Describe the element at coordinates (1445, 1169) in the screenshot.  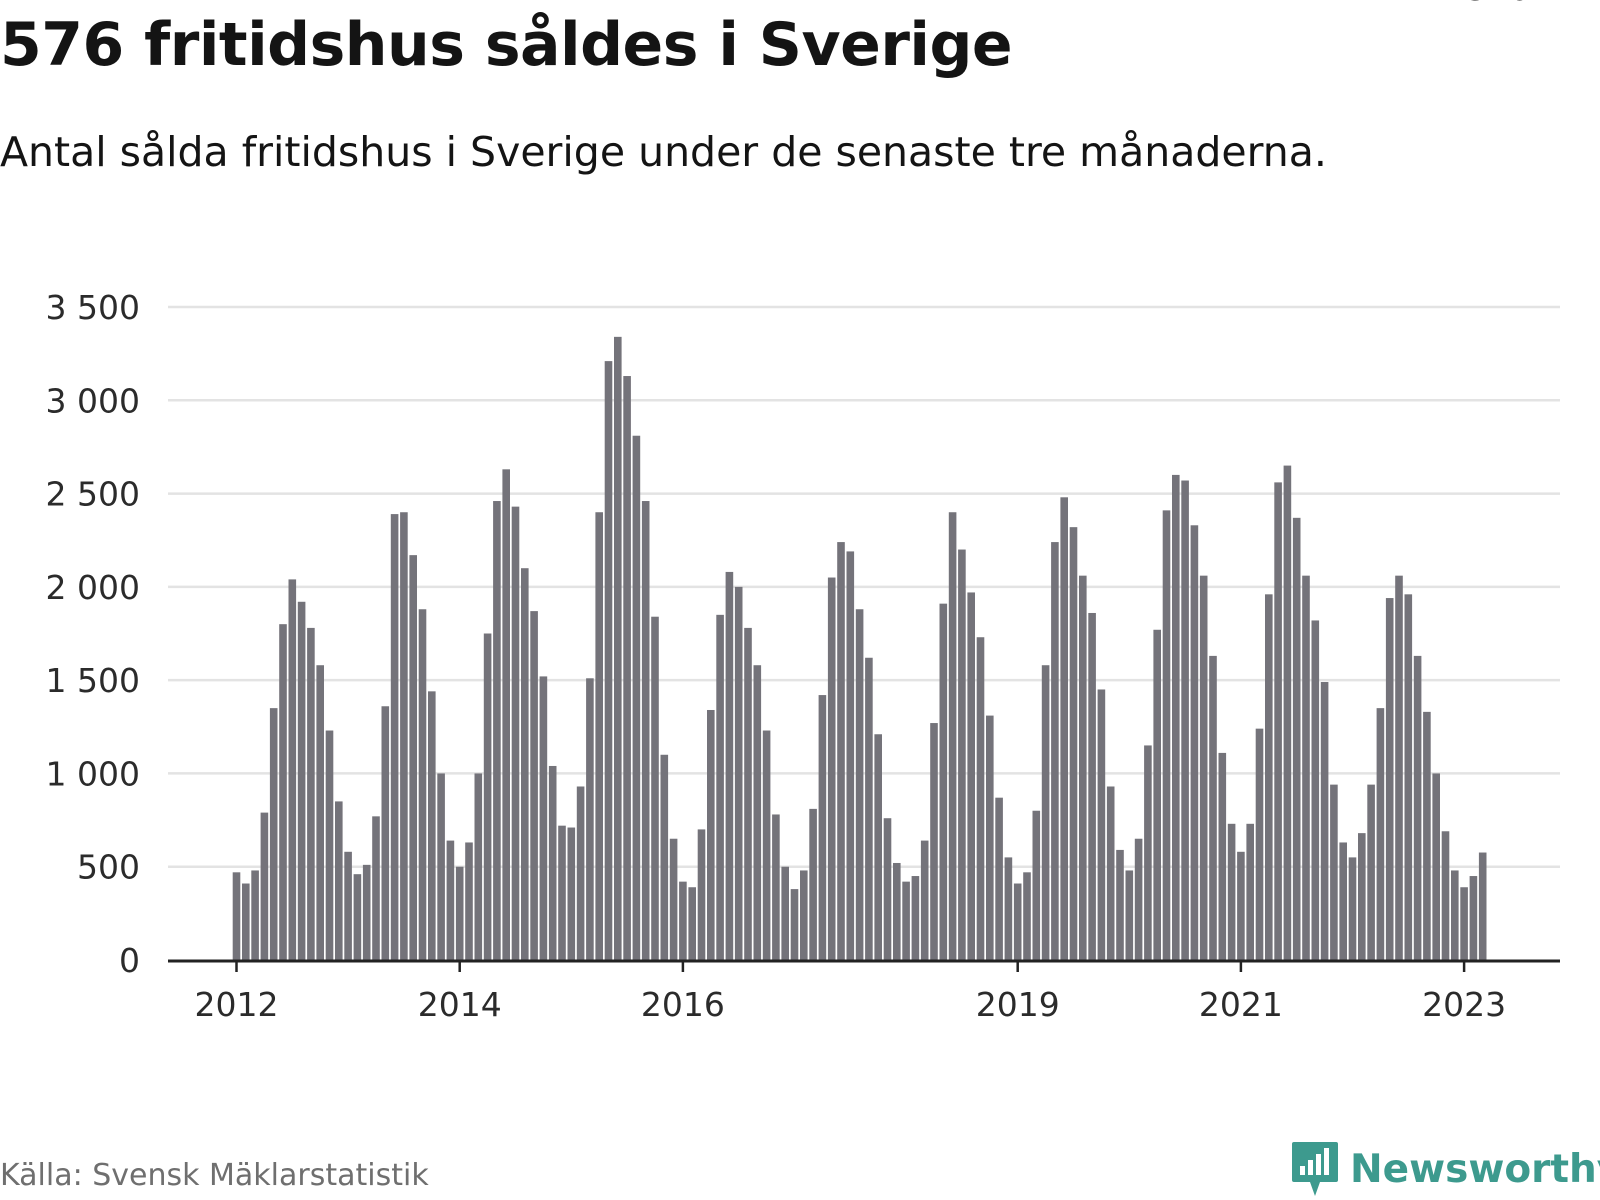
I see `brand-logo: Newsworthy` at that location.